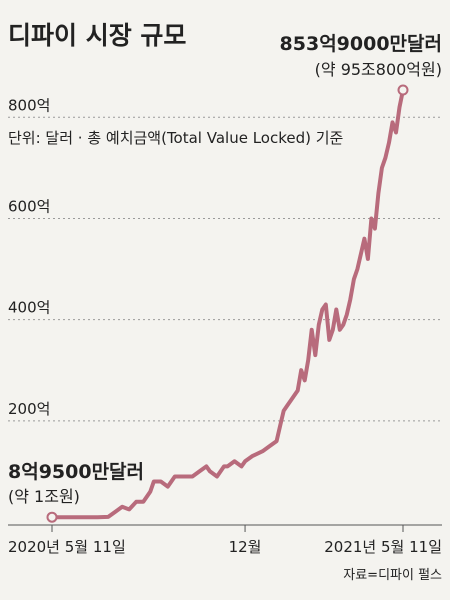  What do you see at coordinates (176, 138) in the screenshot?
I see `unit-note: 단위: 달러 · 총 예치금액(Total Value Locked) 기준` at bounding box center [176, 138].